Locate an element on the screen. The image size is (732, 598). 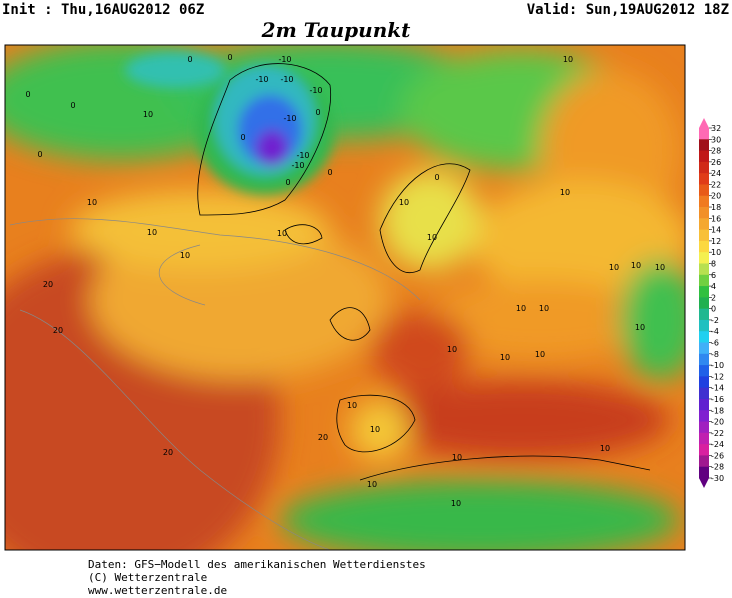
colorbar-label: 6 is located at coordinates (713, 275).